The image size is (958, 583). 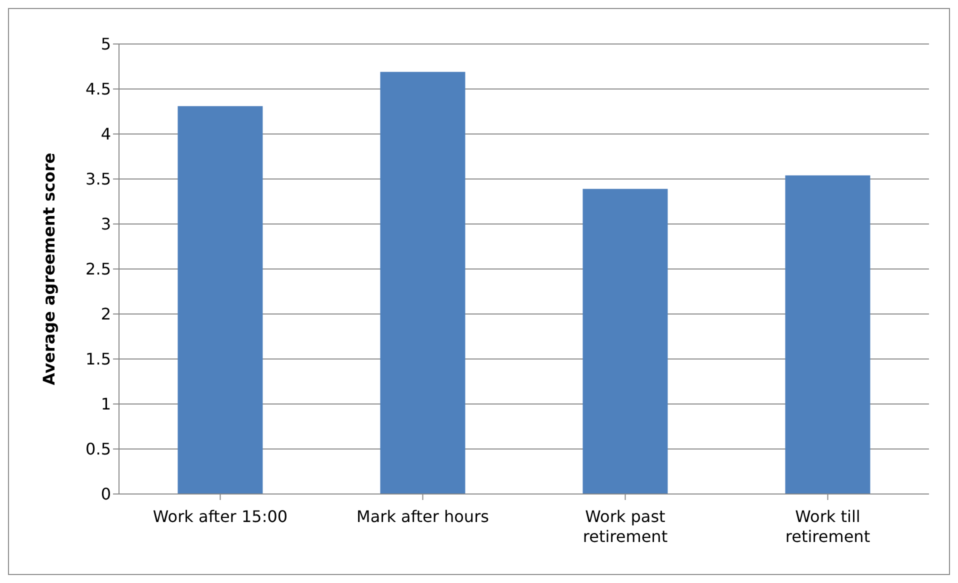 I want to click on x-tick-label: Work till retirement, so click(x=827, y=526).